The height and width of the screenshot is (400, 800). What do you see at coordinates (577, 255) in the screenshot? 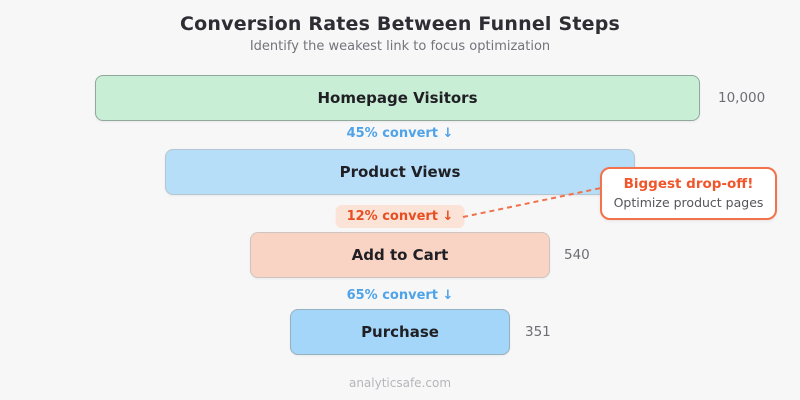
I see `funnel-step-value: 540` at bounding box center [577, 255].